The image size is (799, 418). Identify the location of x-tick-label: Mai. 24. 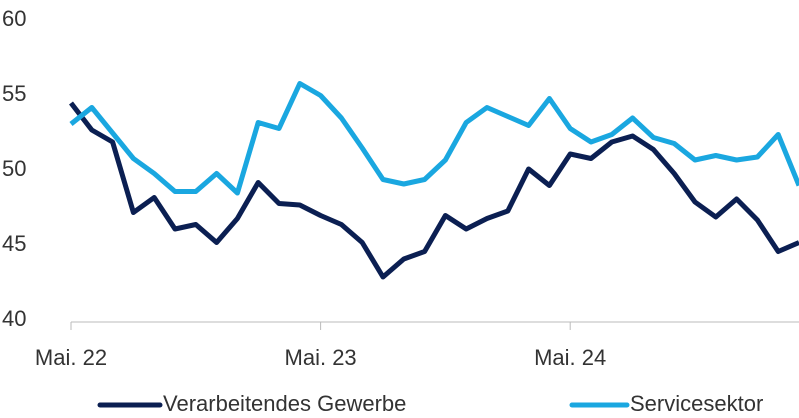
(570, 357).